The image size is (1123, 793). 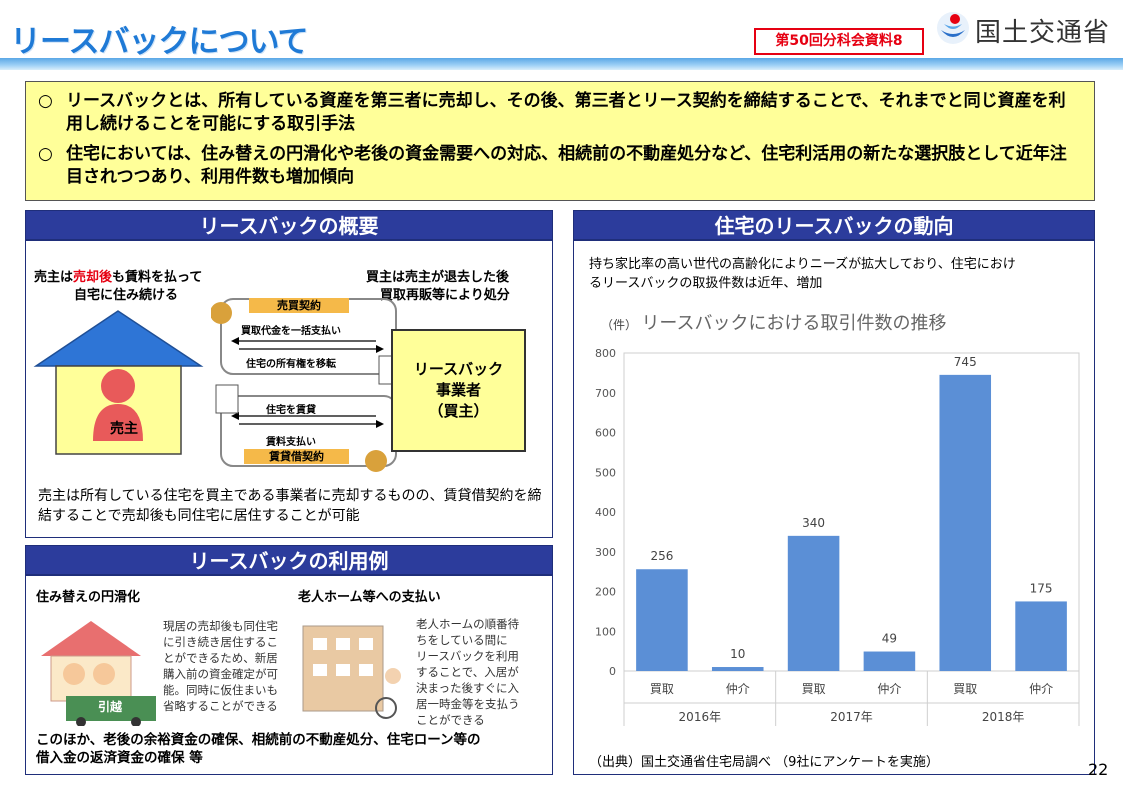 I want to click on y-tick-label: 400, so click(x=605, y=512).